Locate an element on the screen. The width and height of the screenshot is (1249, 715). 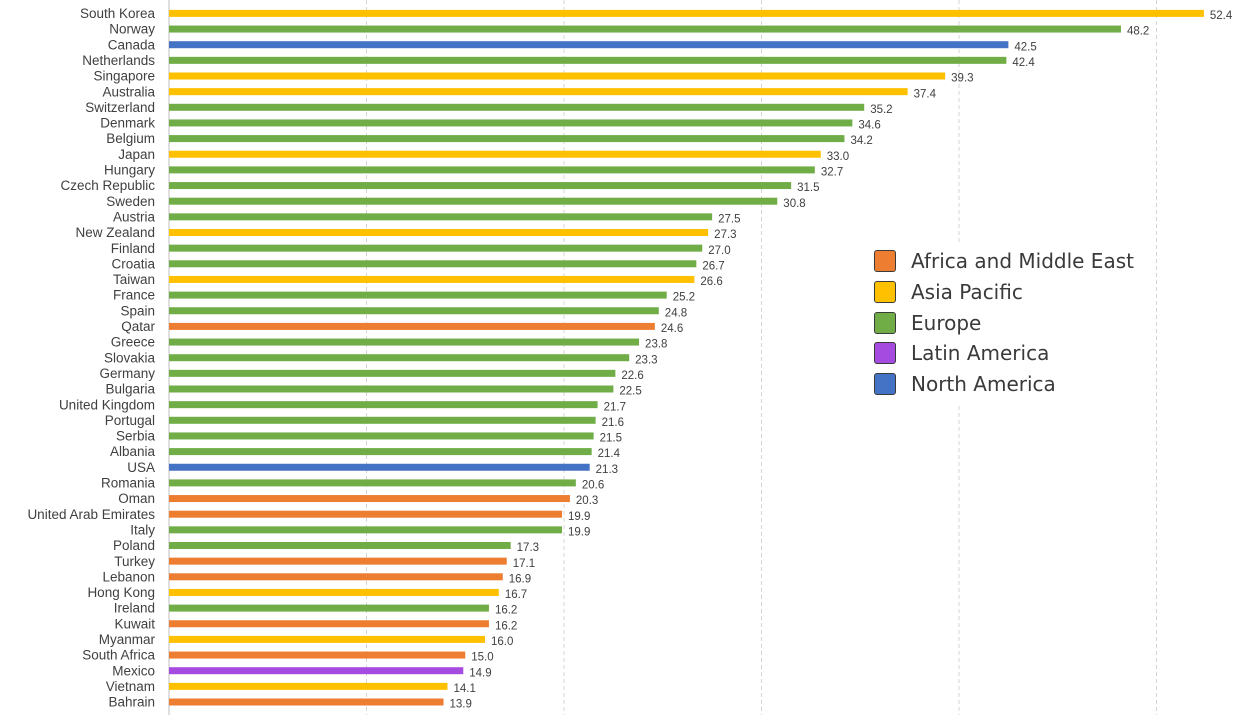
category-label: Hong Kong is located at coordinates (121, 592).